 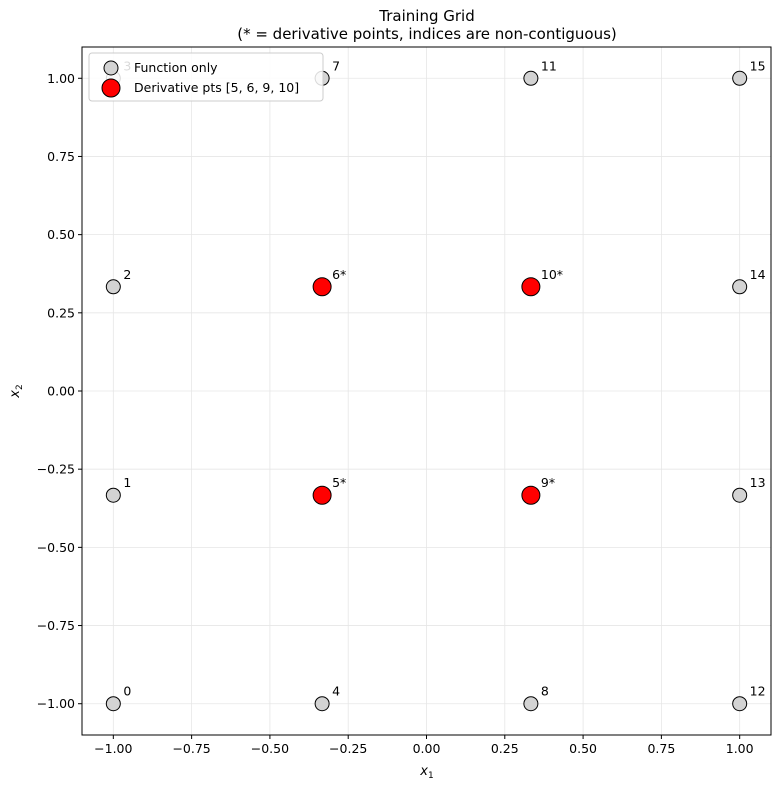 I want to click on x-tick-label: 0.25, so click(x=505, y=748).